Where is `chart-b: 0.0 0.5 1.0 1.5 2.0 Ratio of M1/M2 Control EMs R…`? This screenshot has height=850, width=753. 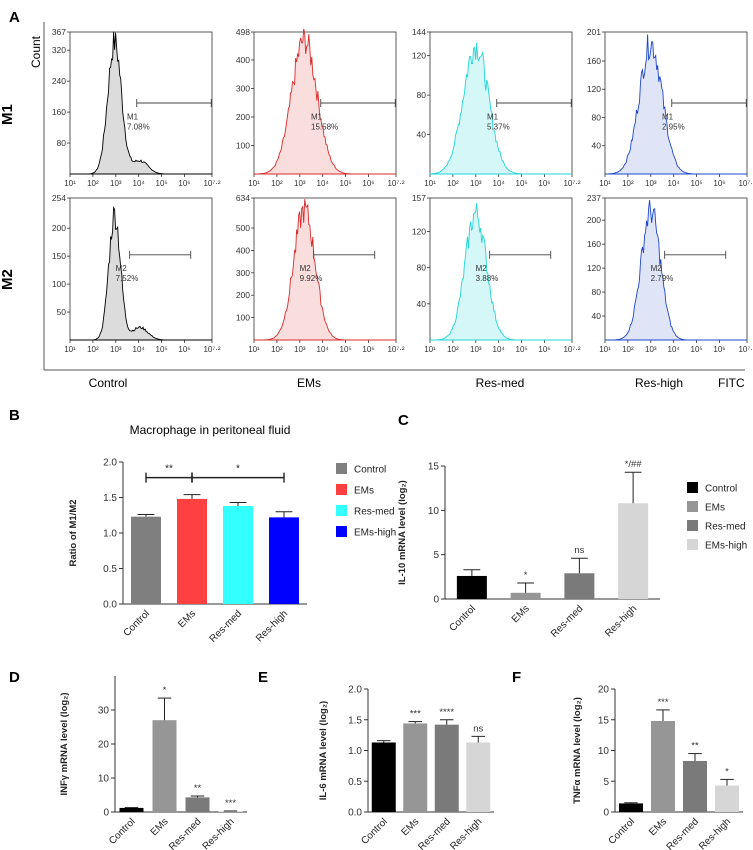
chart-b: 0.0 0.5 1.0 1.5 2.0 Ratio of M1/M2 Control EMs R… is located at coordinates (187, 551).